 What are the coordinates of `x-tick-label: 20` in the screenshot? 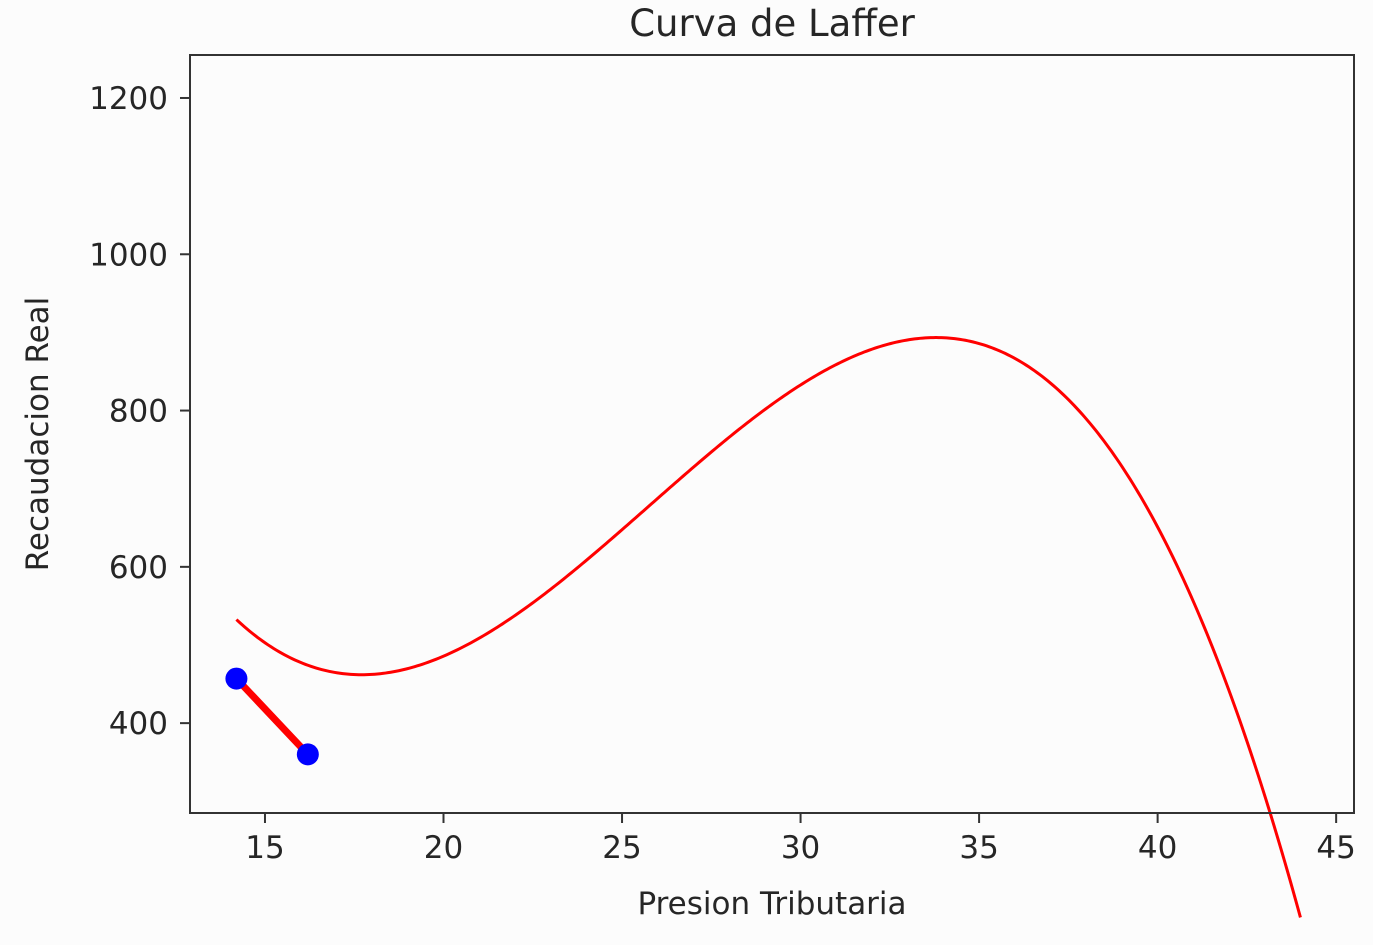 It's located at (443, 848).